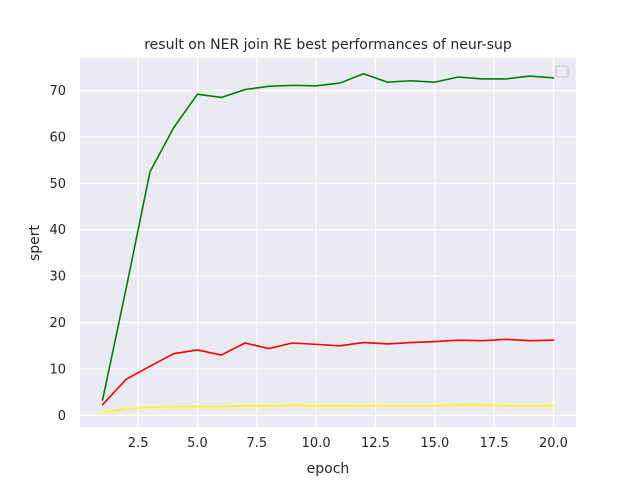  I want to click on x-tick-label: 10.0, so click(316, 443).